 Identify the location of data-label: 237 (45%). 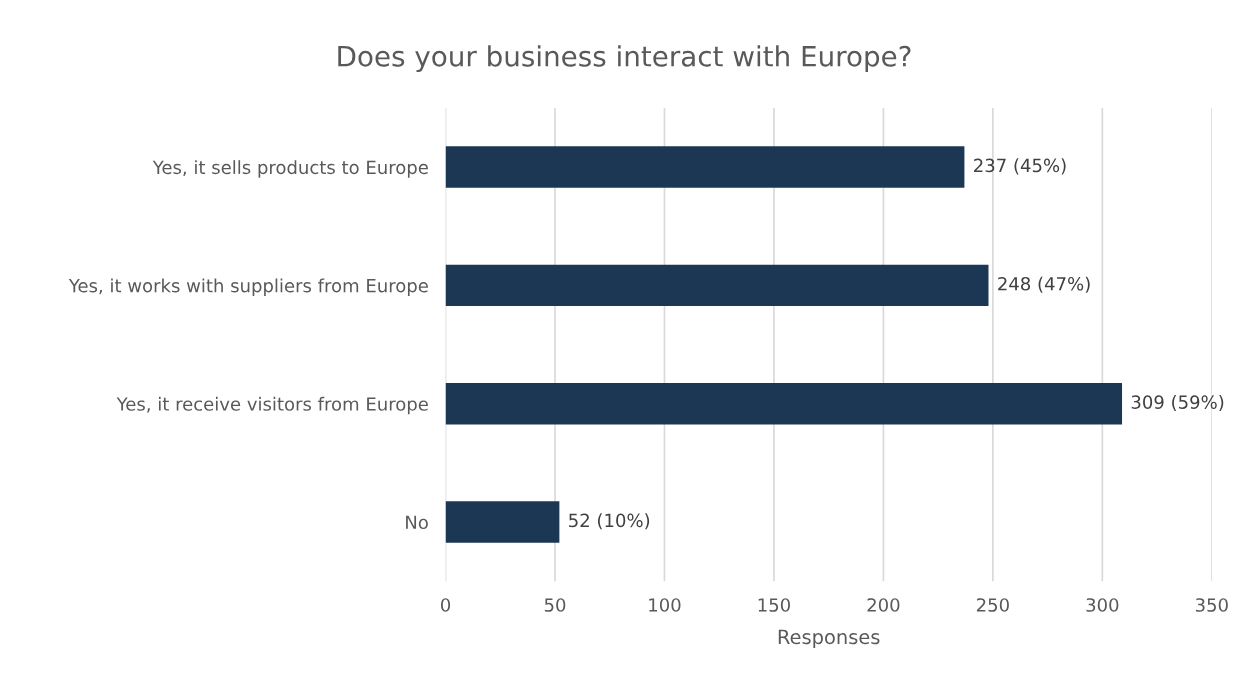
(1020, 166).